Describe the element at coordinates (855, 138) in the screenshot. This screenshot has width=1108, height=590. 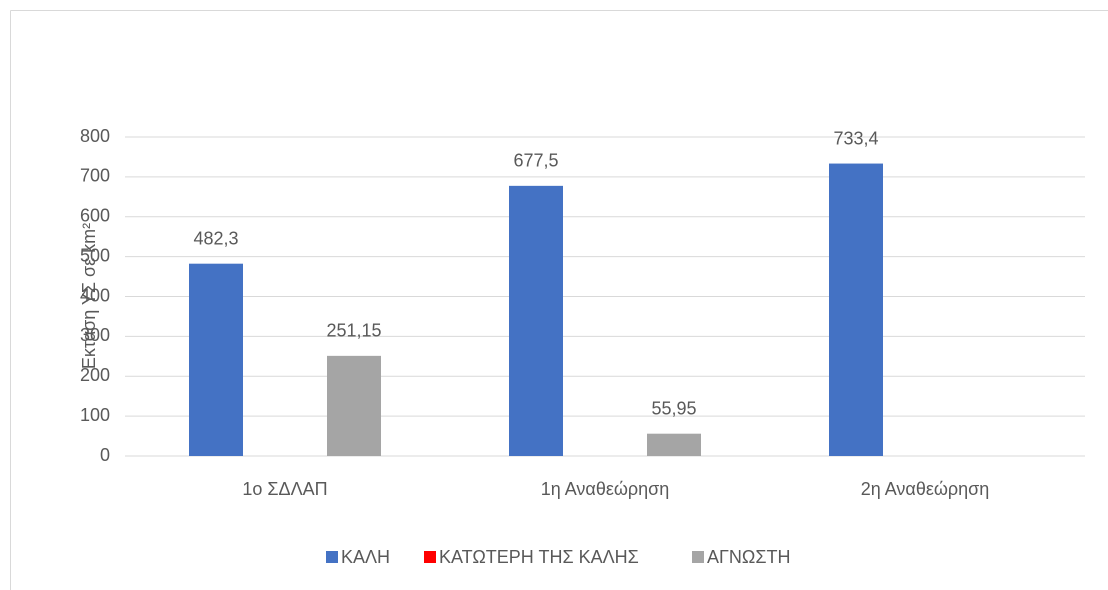
I see `data-label: 733,4` at that location.